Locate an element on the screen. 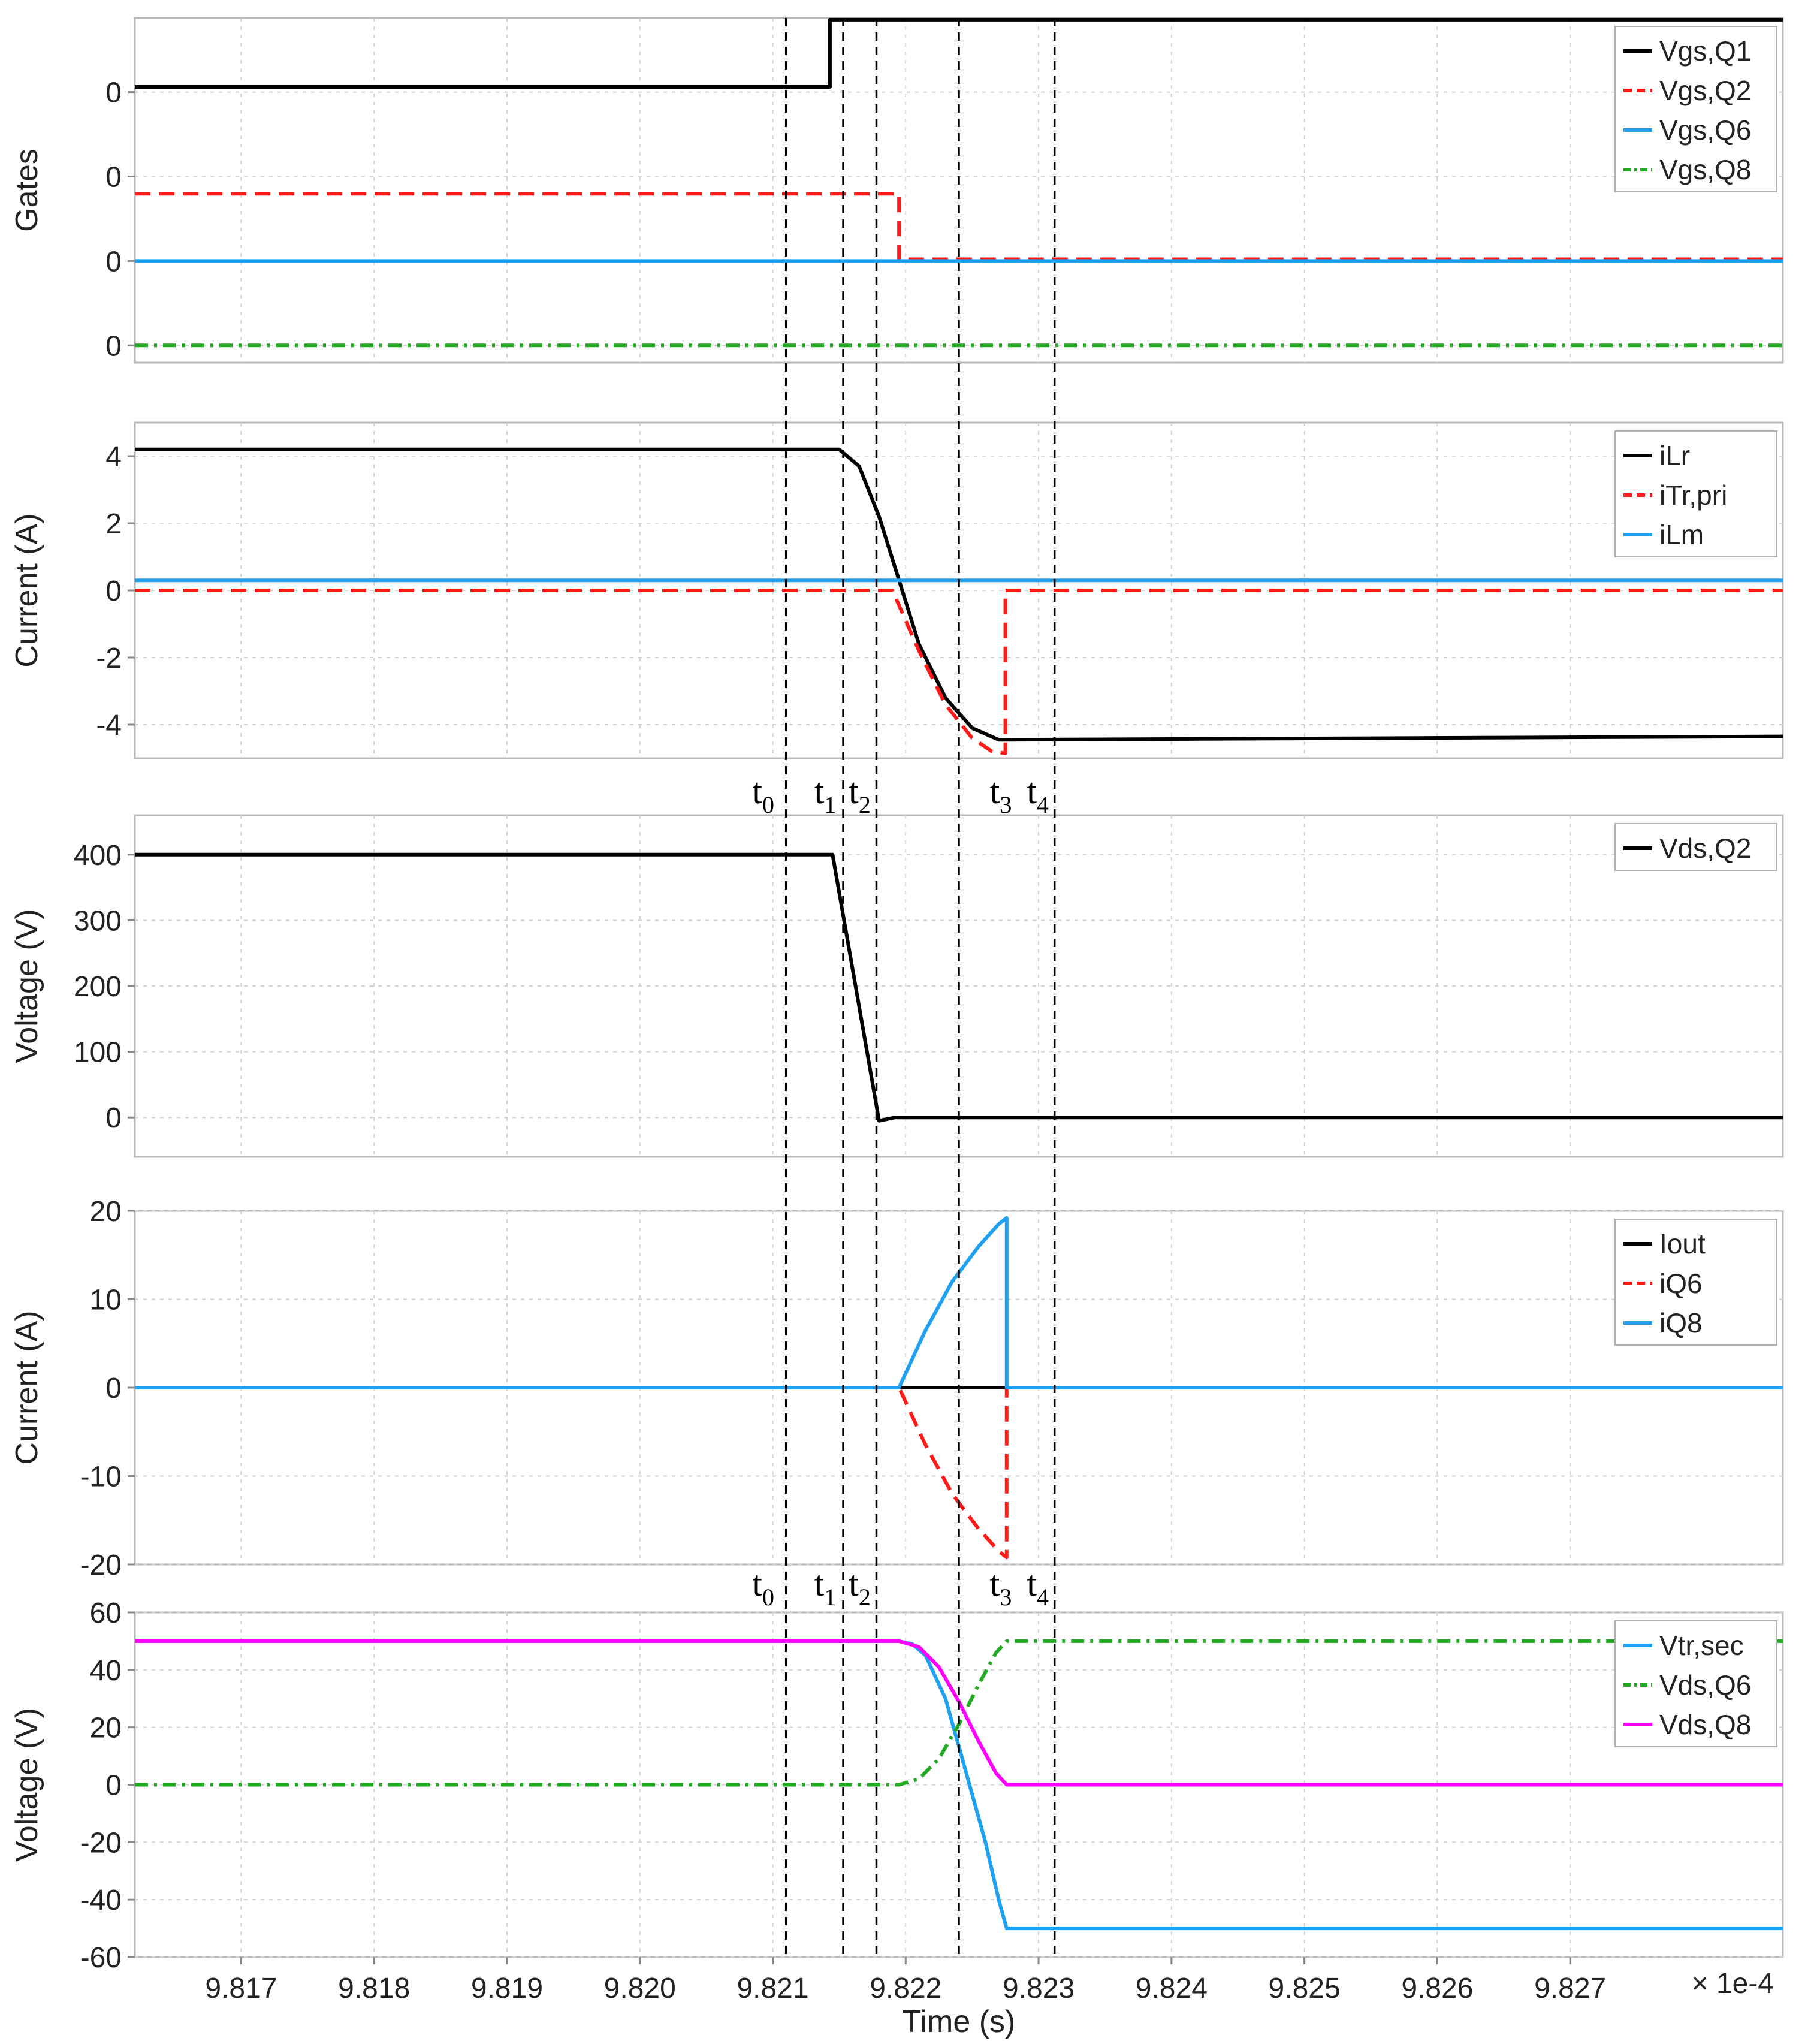 The height and width of the screenshot is (2041, 1820). x-axis-title: Time (s) is located at coordinates (959, 2021).